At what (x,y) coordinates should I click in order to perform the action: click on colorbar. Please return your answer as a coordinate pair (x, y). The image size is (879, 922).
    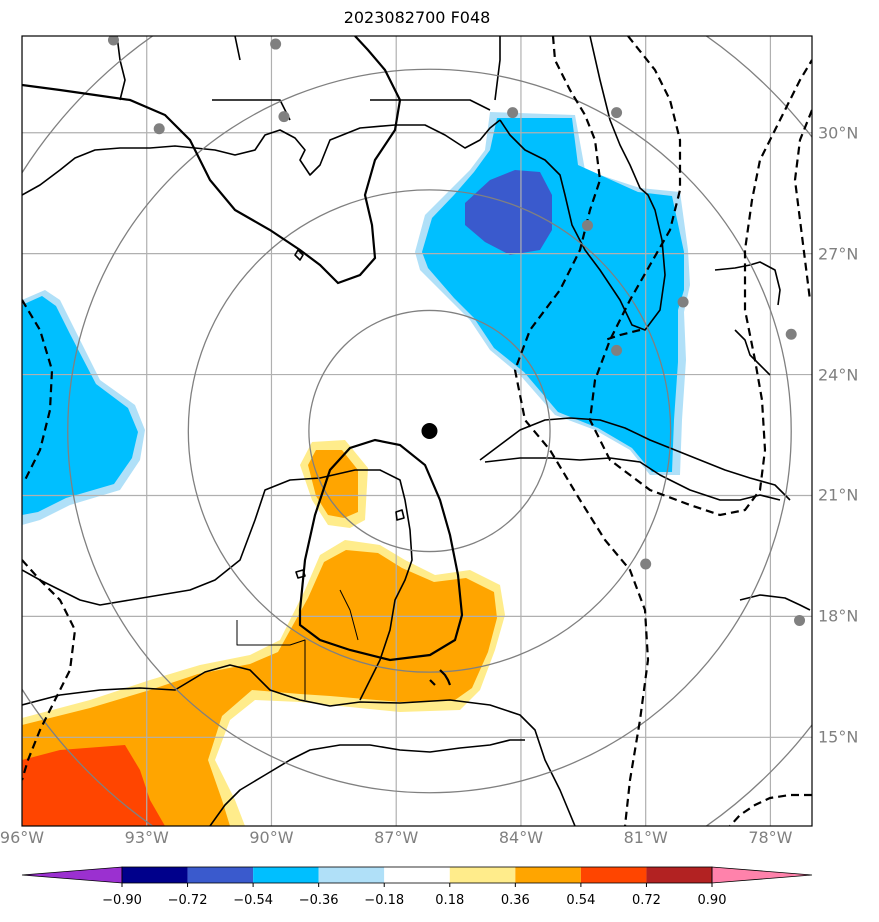
    Looking at the image, I should click on (417, 876).